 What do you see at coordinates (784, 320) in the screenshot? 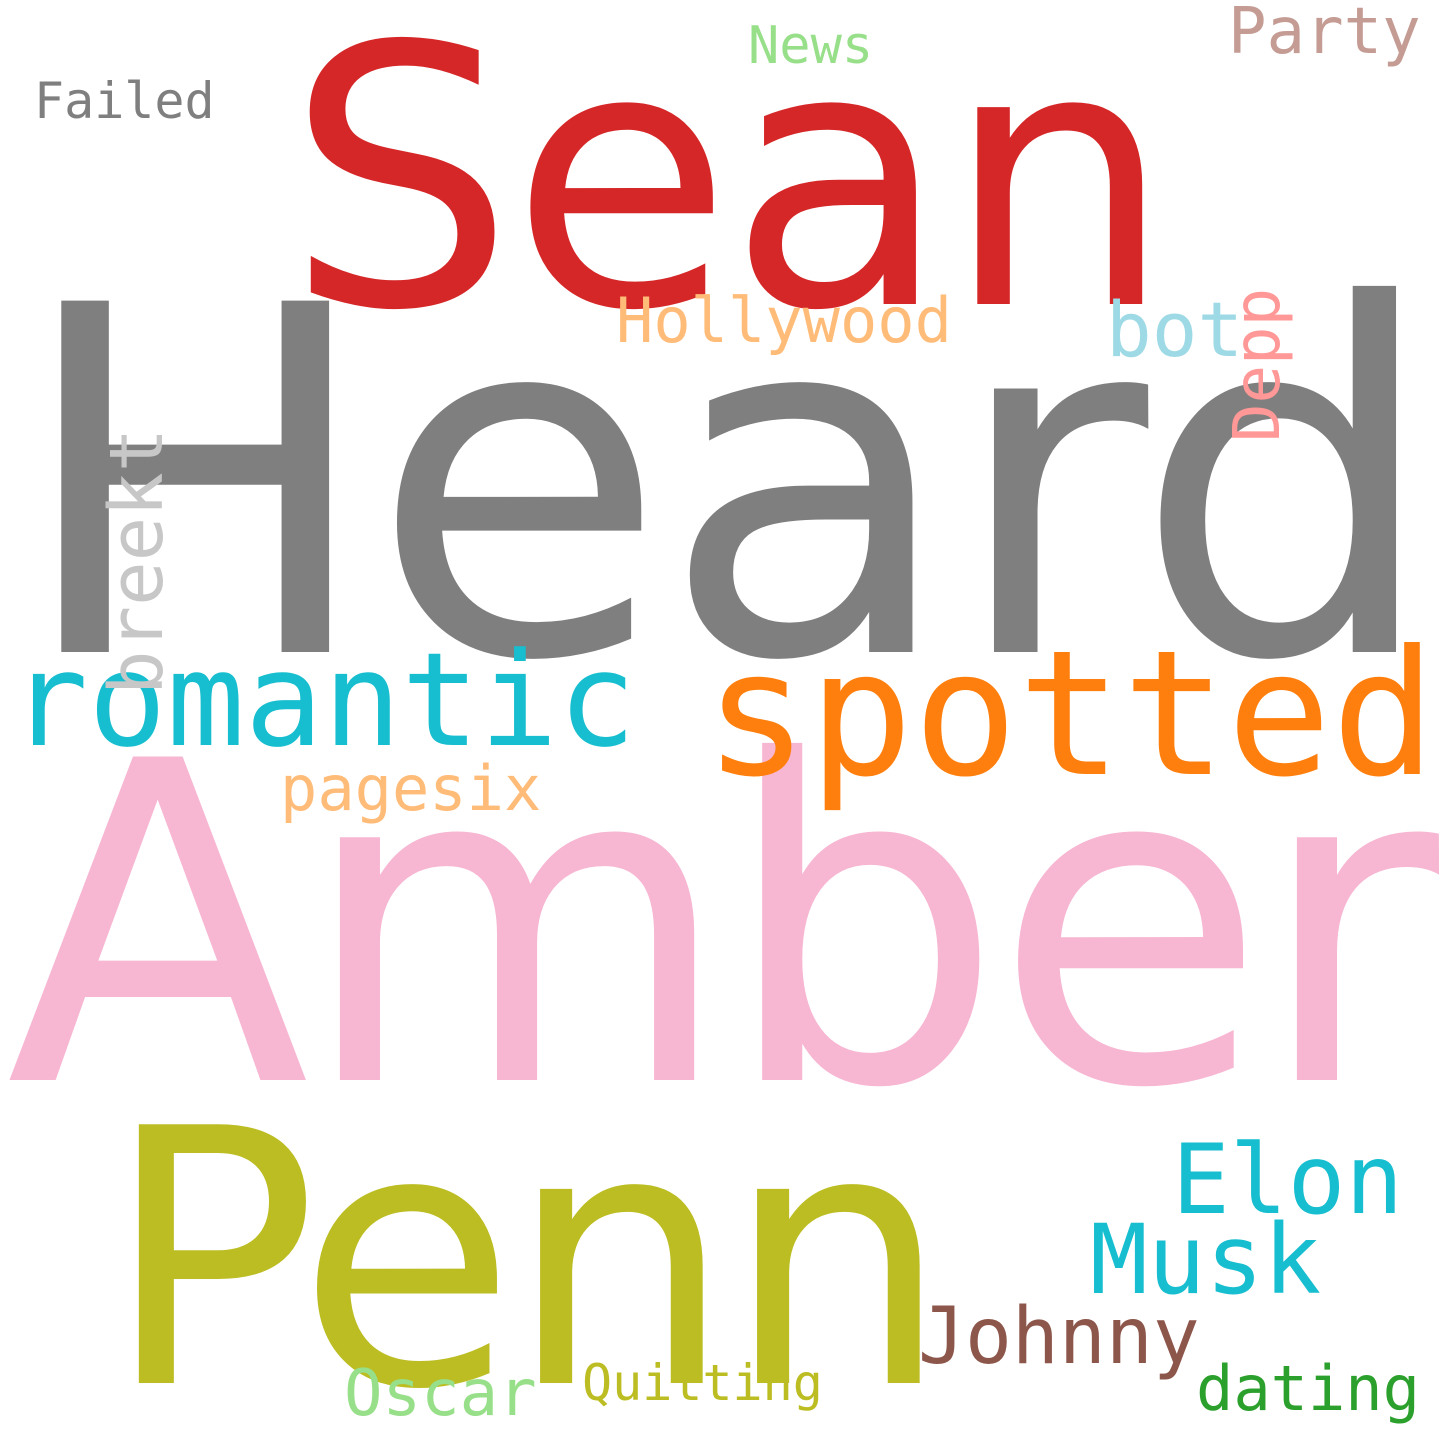
I see `word-hollywood: Hollywood` at bounding box center [784, 320].